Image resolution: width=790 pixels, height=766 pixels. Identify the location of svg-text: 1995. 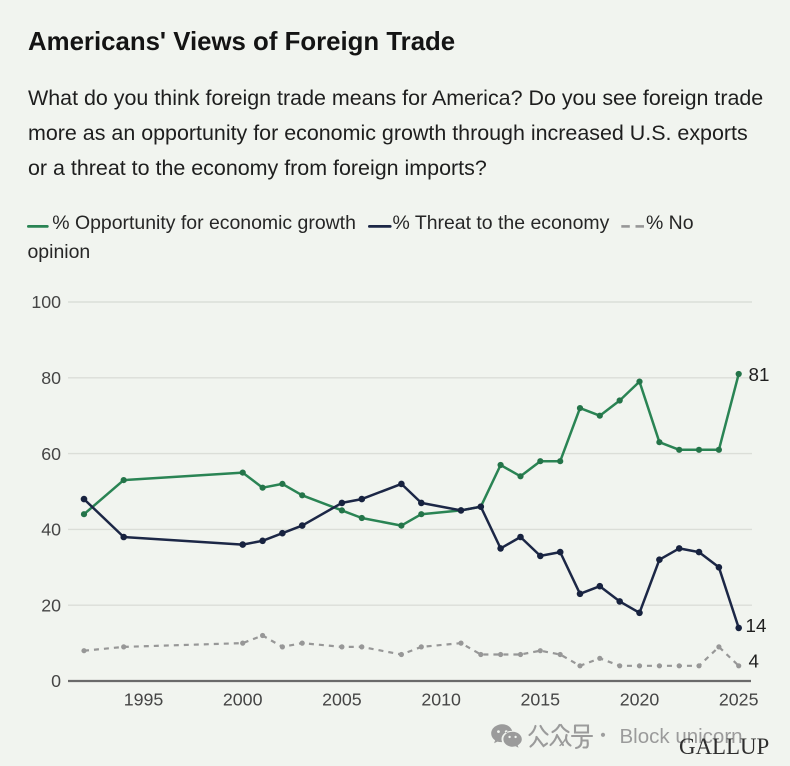
(144, 700).